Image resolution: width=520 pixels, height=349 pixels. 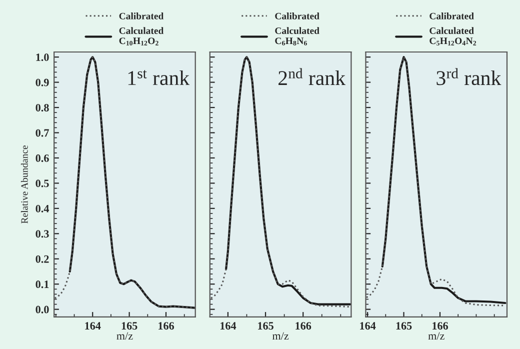 What do you see at coordinates (42, 108) in the screenshot?
I see `y-tick-label: 0.8` at bounding box center [42, 108].